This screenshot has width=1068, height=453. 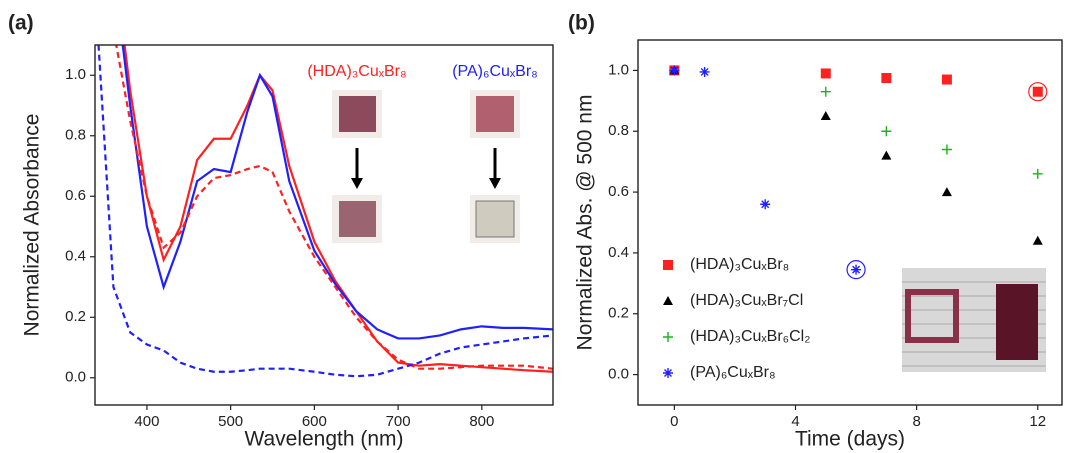 I want to click on y-axis-title: Normalized Absorbance, so click(x=32, y=225).